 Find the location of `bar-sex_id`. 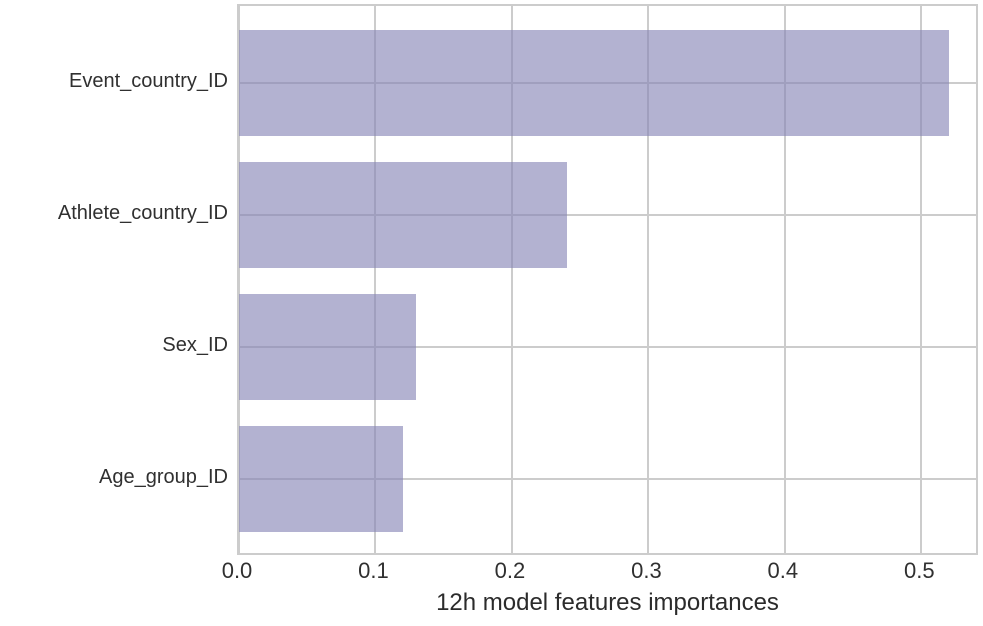

bar-sex_id is located at coordinates (327, 347).